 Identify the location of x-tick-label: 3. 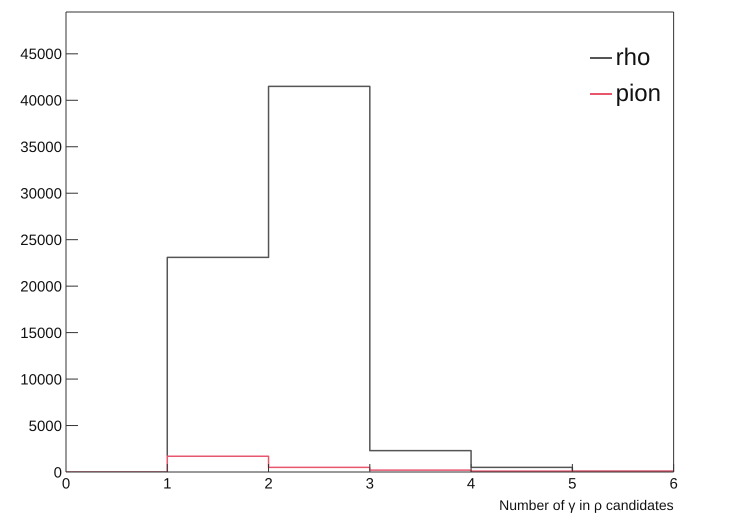
(370, 484).